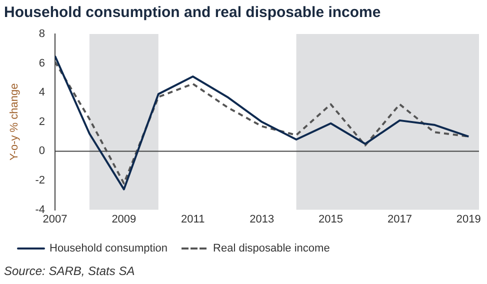 This screenshot has height=284, width=487. Describe the element at coordinates (468, 219) in the screenshot. I see `x-tick-label: 2019` at that location.